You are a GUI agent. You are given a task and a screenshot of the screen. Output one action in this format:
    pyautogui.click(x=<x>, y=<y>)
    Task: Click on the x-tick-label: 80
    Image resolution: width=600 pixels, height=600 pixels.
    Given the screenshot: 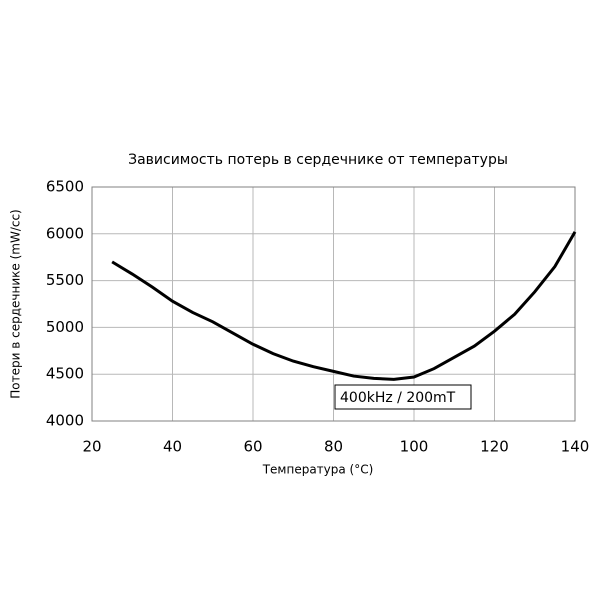 What is the action you would take?
    pyautogui.click(x=333, y=447)
    